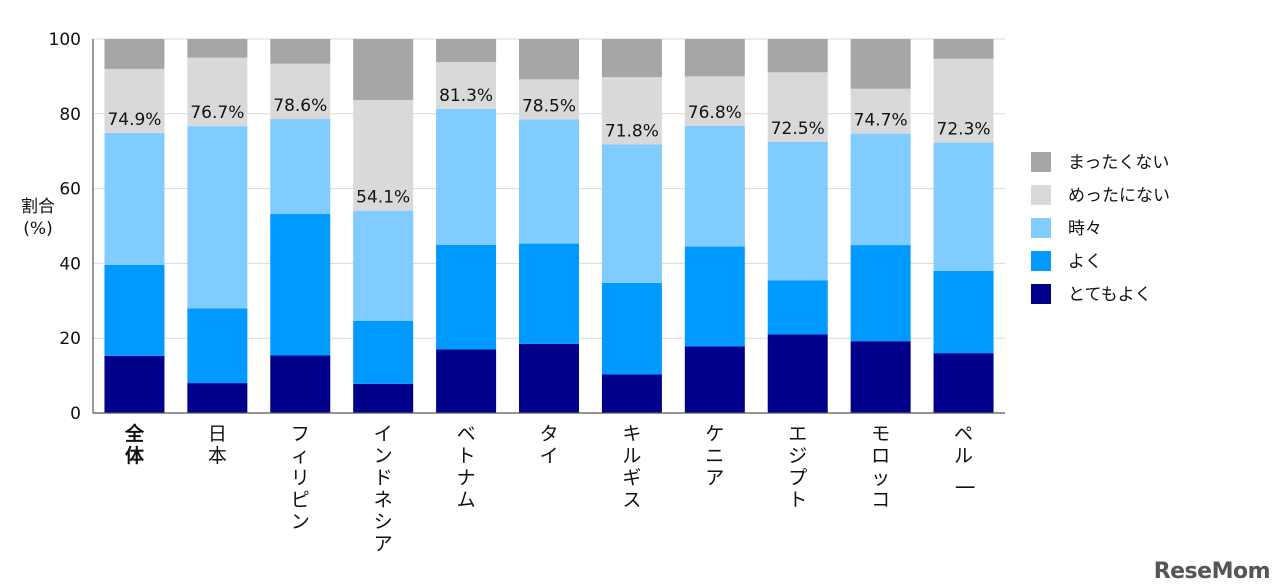  Describe the element at coordinates (549, 106) in the screenshot. I see `data-label: 78.5%` at that location.